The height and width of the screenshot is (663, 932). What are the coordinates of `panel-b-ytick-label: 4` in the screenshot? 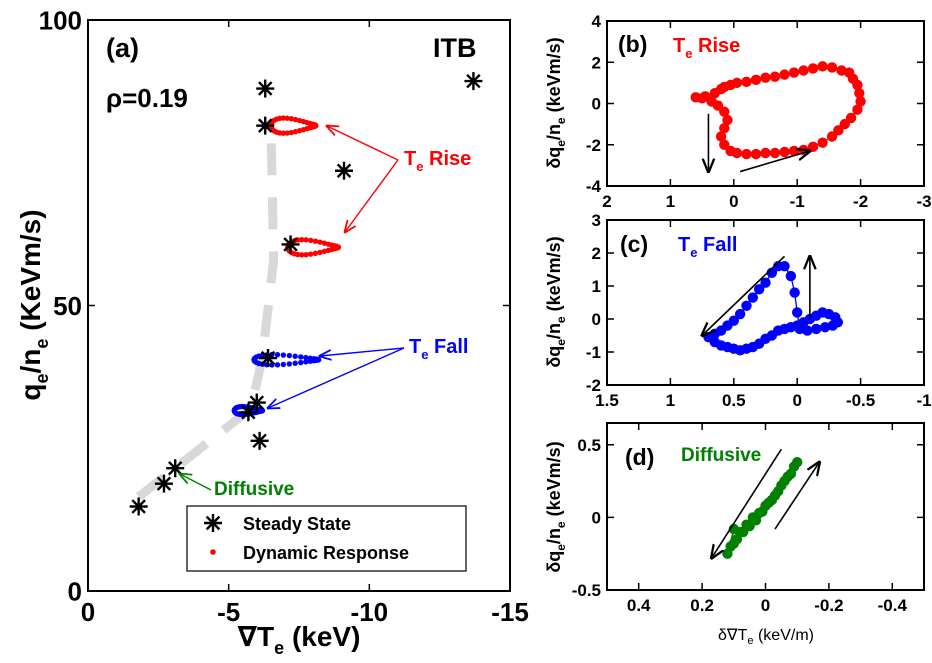 It's located at (597, 21).